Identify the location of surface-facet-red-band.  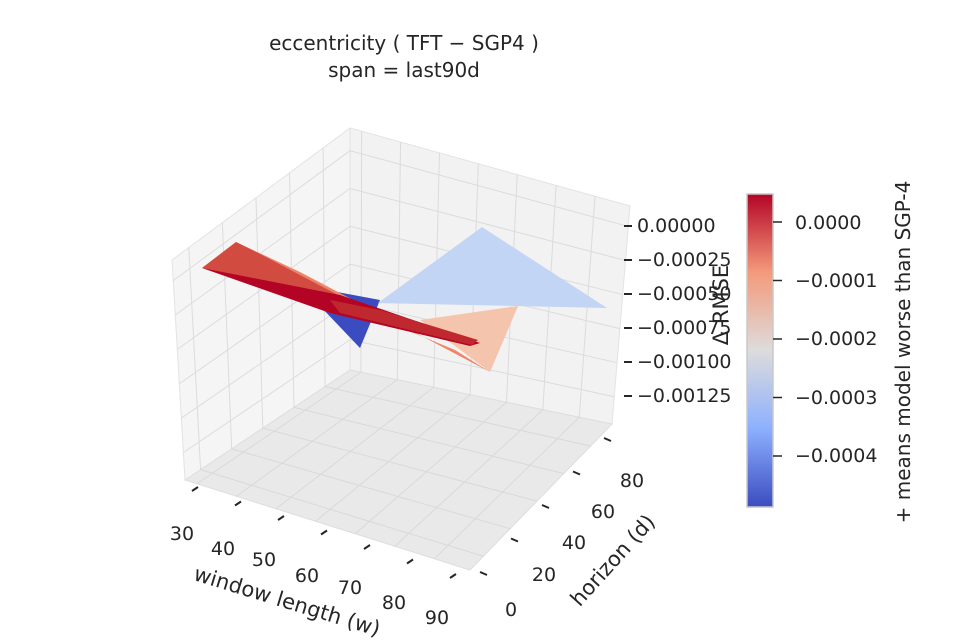
(404, 322).